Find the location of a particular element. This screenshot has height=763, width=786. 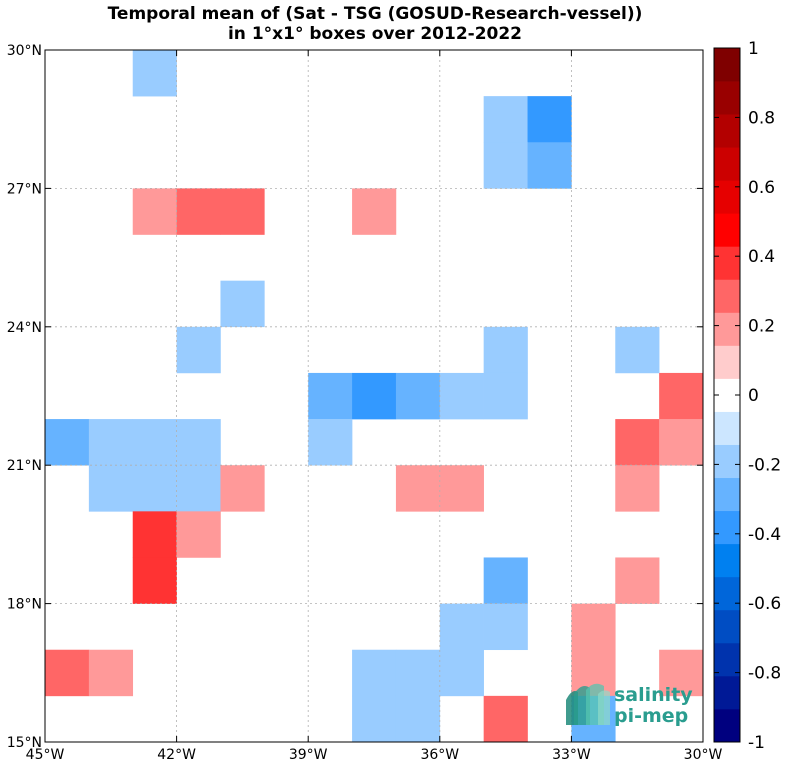

logo-text-salinity: salinity is located at coordinates (653, 695).